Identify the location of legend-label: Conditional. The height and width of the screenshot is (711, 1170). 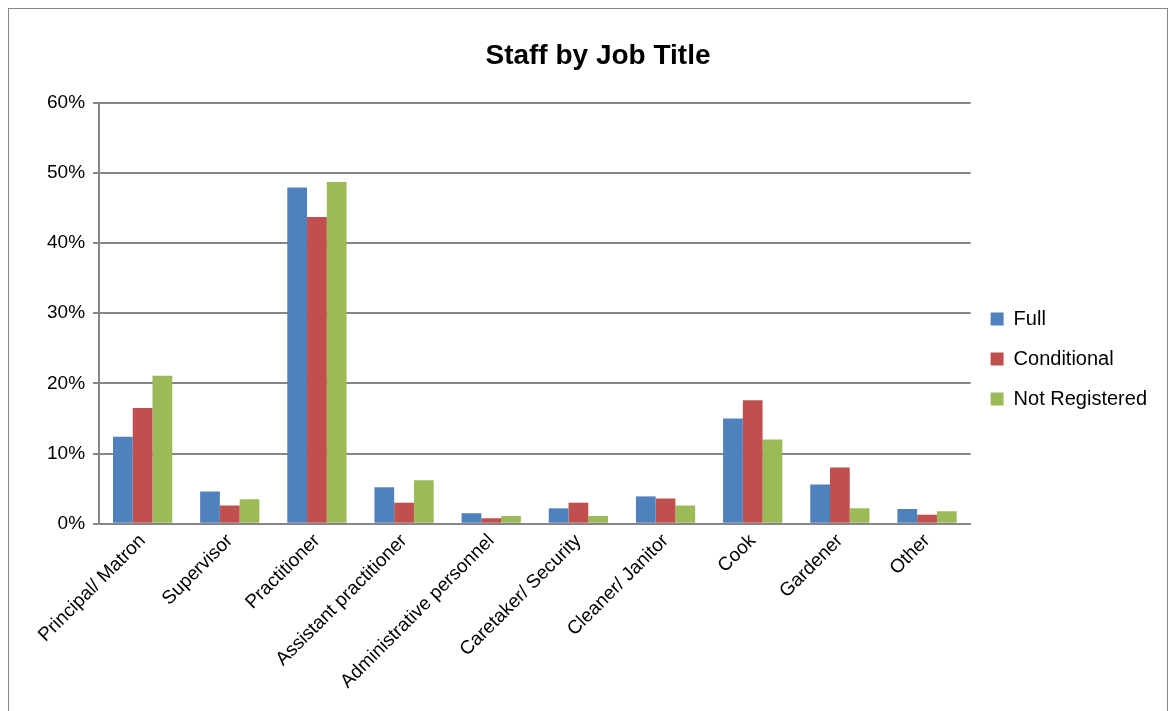
(1063, 357).